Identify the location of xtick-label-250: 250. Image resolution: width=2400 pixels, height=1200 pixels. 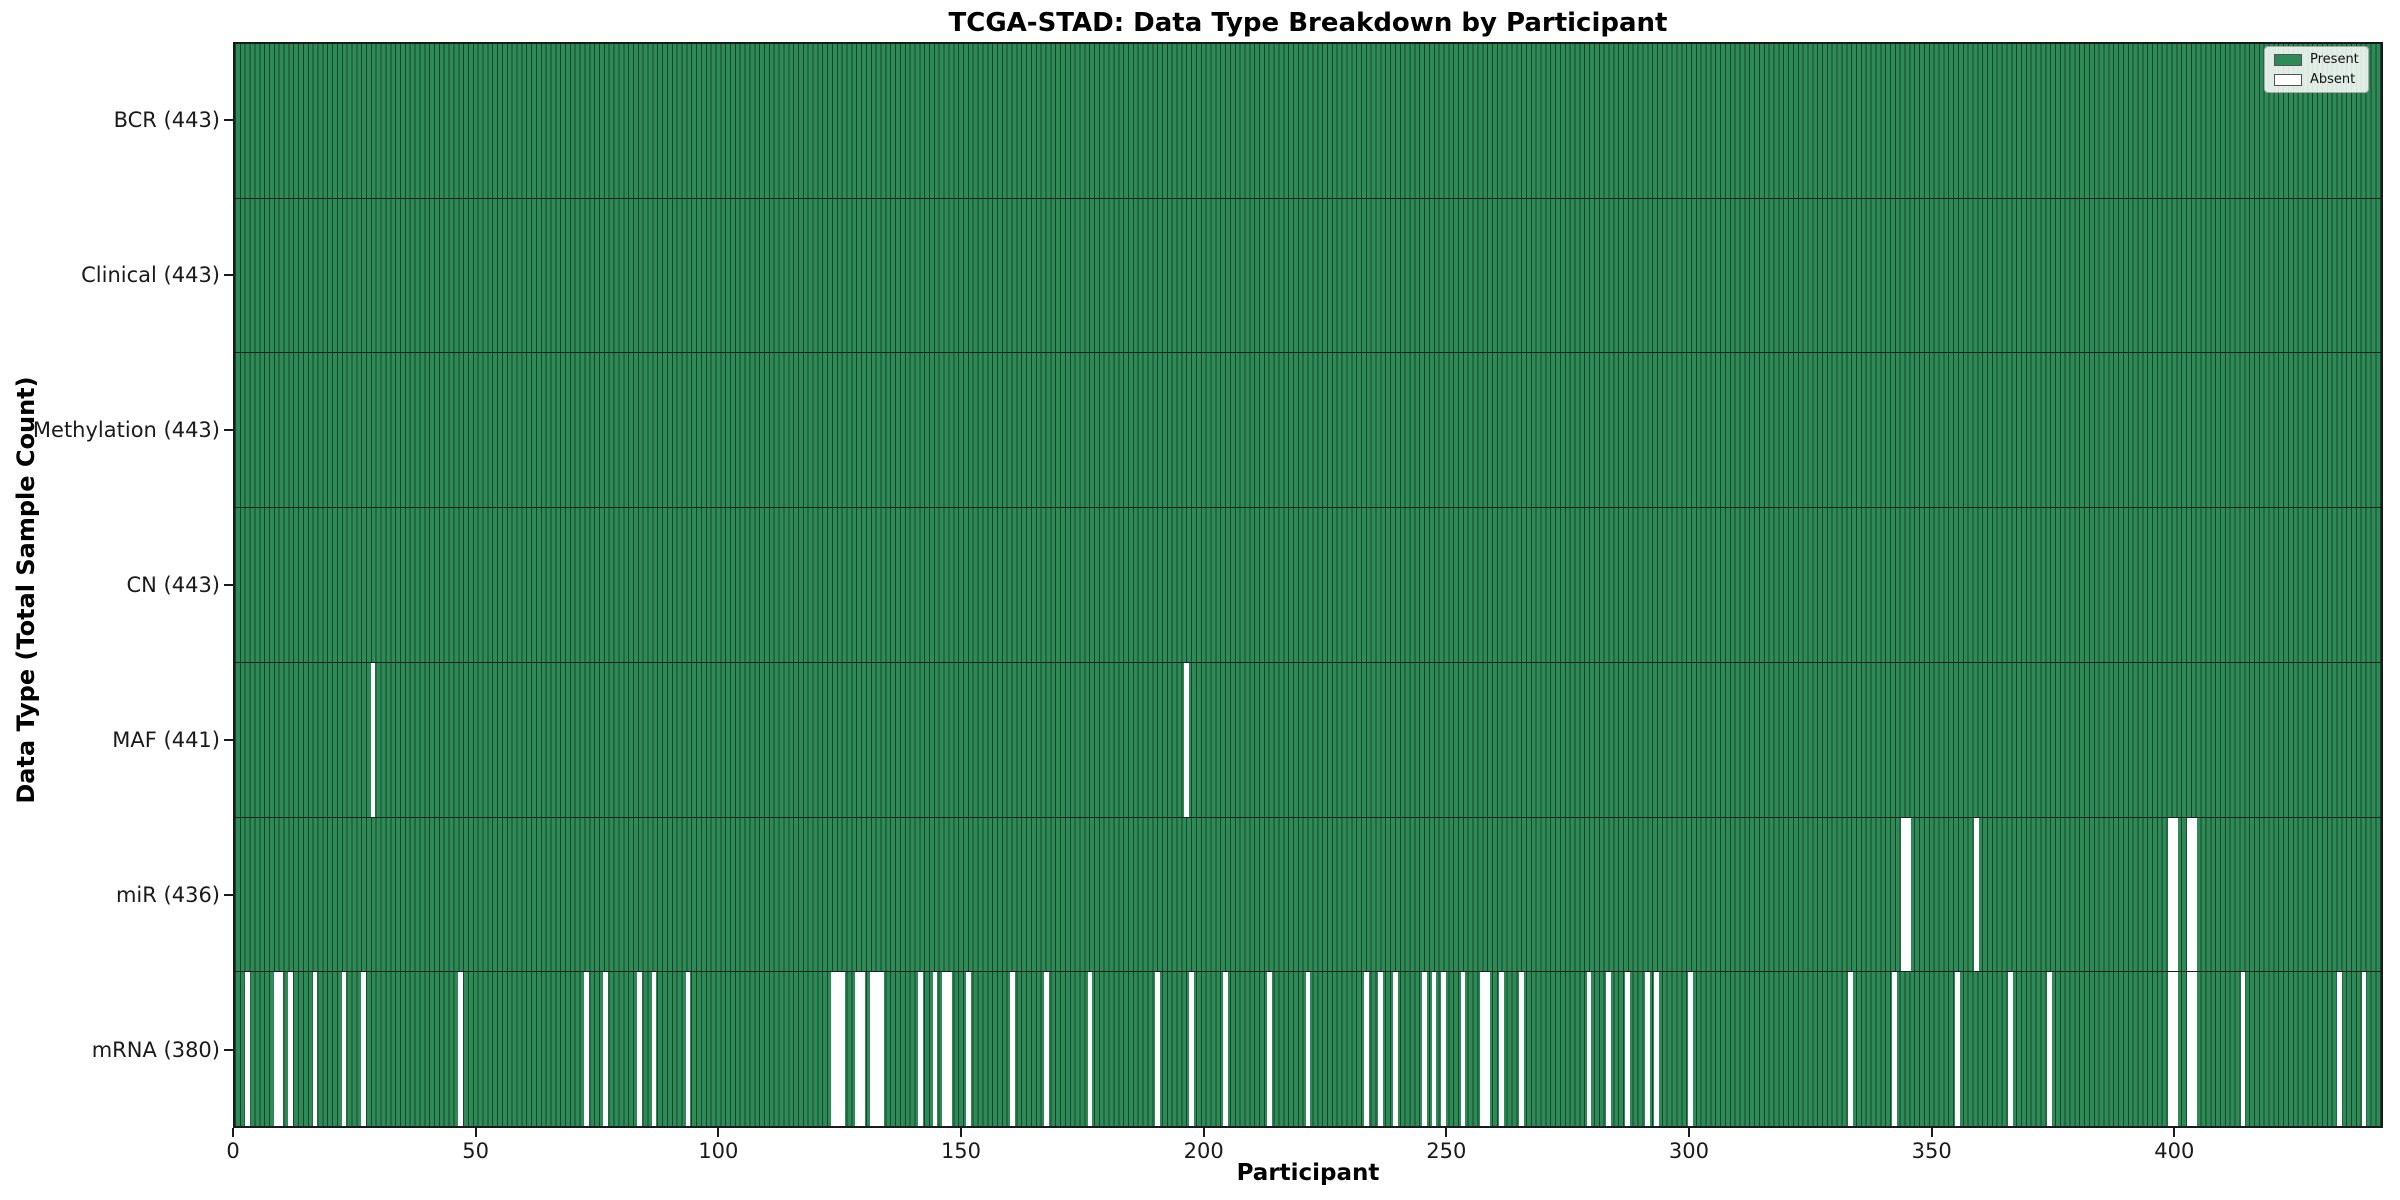
(1446, 1151).